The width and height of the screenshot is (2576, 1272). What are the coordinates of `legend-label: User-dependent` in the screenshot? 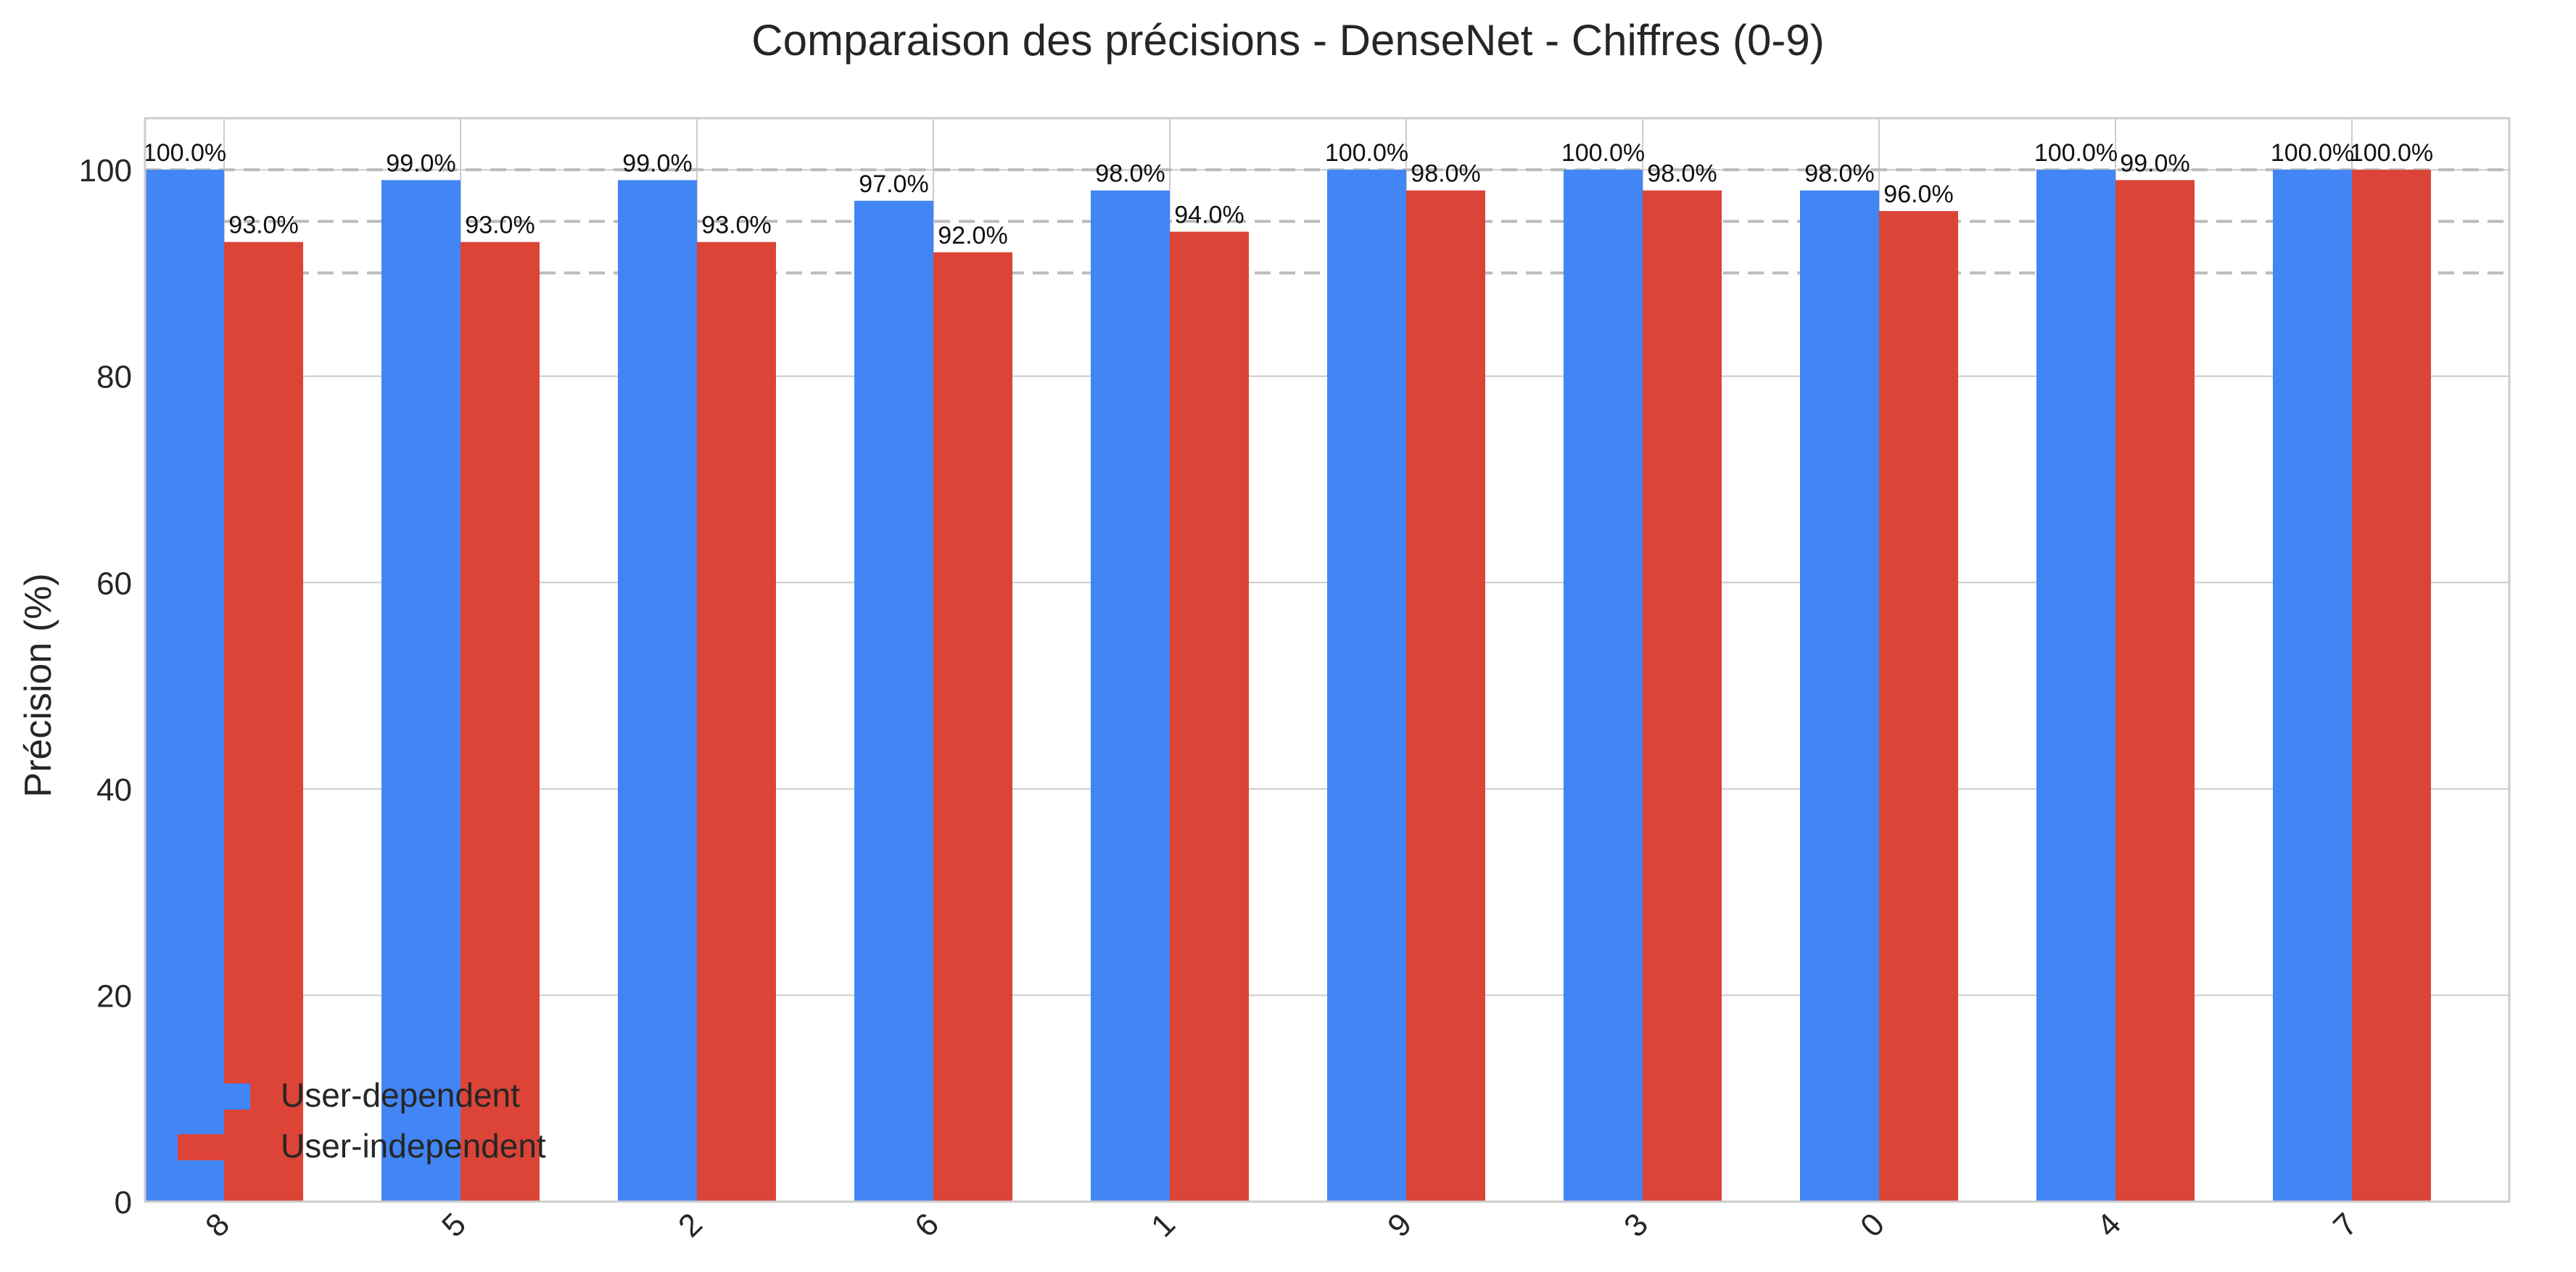 It's located at (400, 1095).